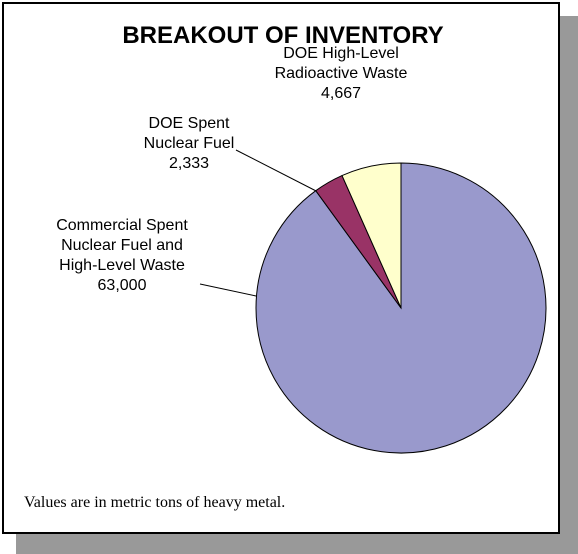 This screenshot has height=554, width=578. What do you see at coordinates (189, 133) in the screenshot?
I see `category-label: DOE Spent Nuclear Fuel` at bounding box center [189, 133].